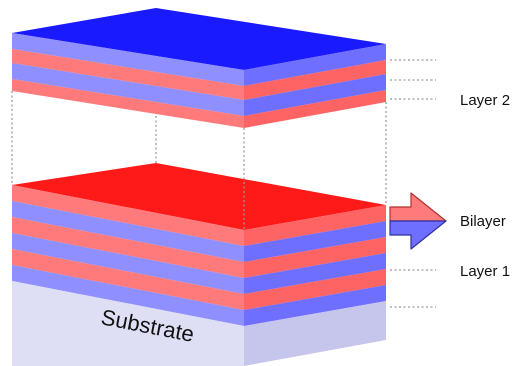  Describe the element at coordinates (418, 235) in the screenshot. I see `bilayer-arrow-lower-blue` at that location.